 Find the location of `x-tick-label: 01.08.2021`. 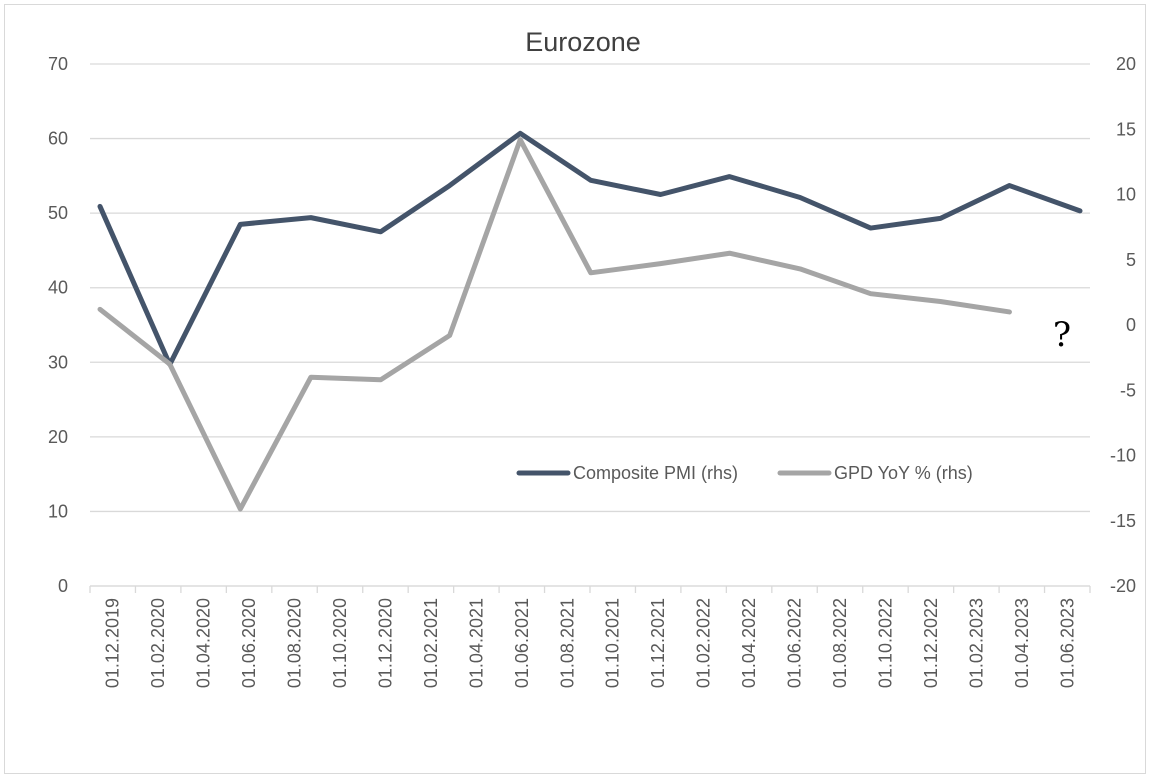

x-tick-label: 01.08.2021 is located at coordinates (567, 643).